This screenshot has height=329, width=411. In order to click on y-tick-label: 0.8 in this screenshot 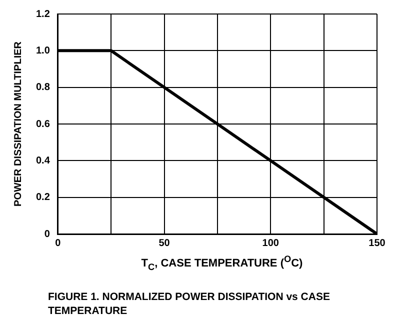, I will do `click(43, 88)`.